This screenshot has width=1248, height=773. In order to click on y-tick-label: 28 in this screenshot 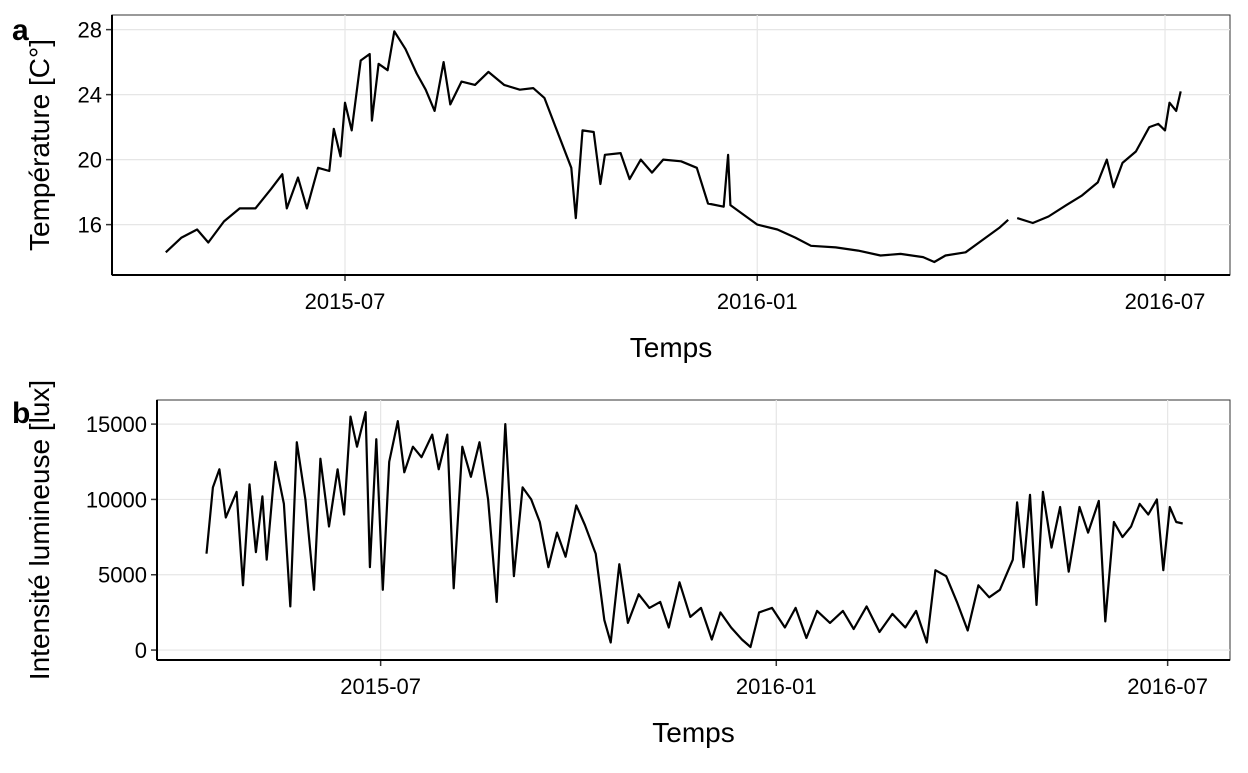, I will do `click(90, 30)`.